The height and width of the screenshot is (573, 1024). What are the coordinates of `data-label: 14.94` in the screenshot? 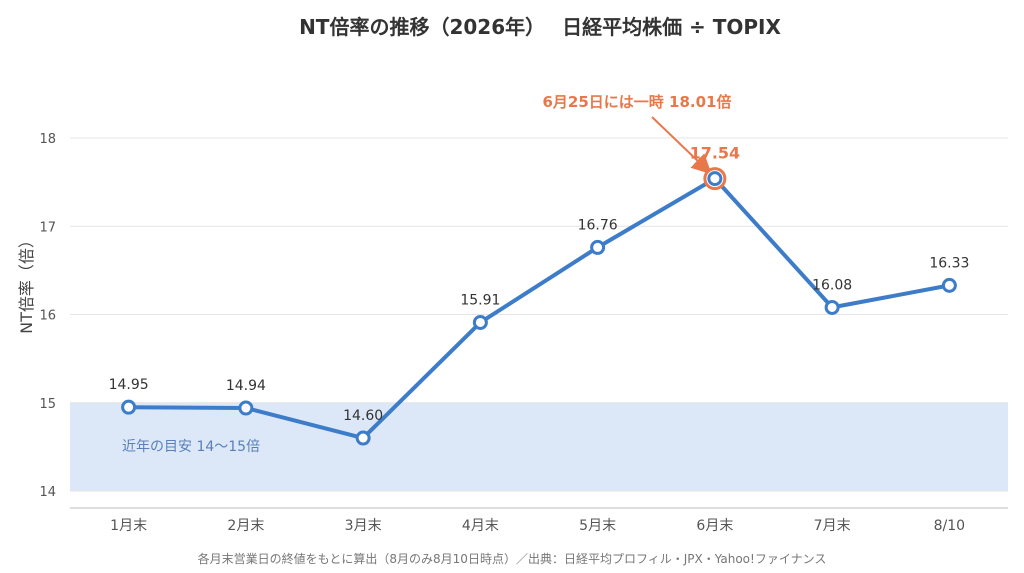 It's located at (246, 386).